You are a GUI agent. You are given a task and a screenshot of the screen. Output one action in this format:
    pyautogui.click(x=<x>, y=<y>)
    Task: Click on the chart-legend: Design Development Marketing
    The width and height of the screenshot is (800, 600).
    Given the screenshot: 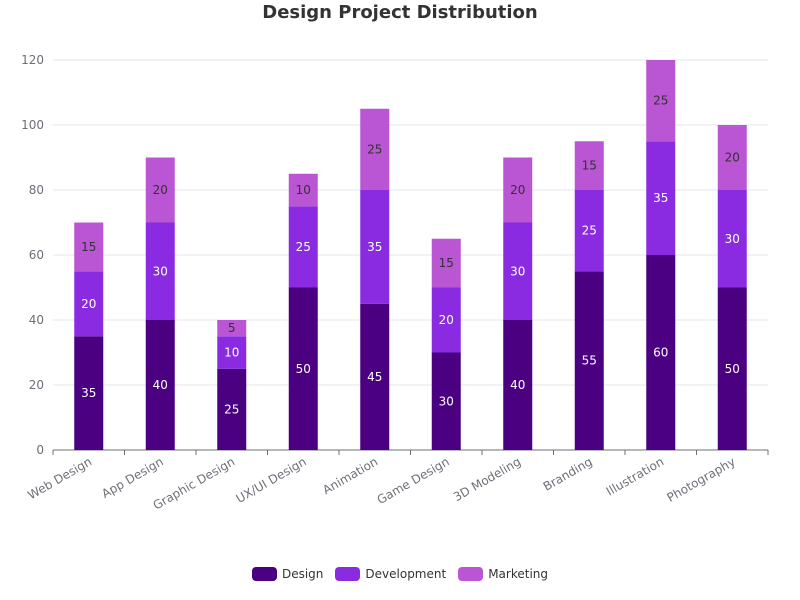 What is the action you would take?
    pyautogui.click(x=400, y=574)
    